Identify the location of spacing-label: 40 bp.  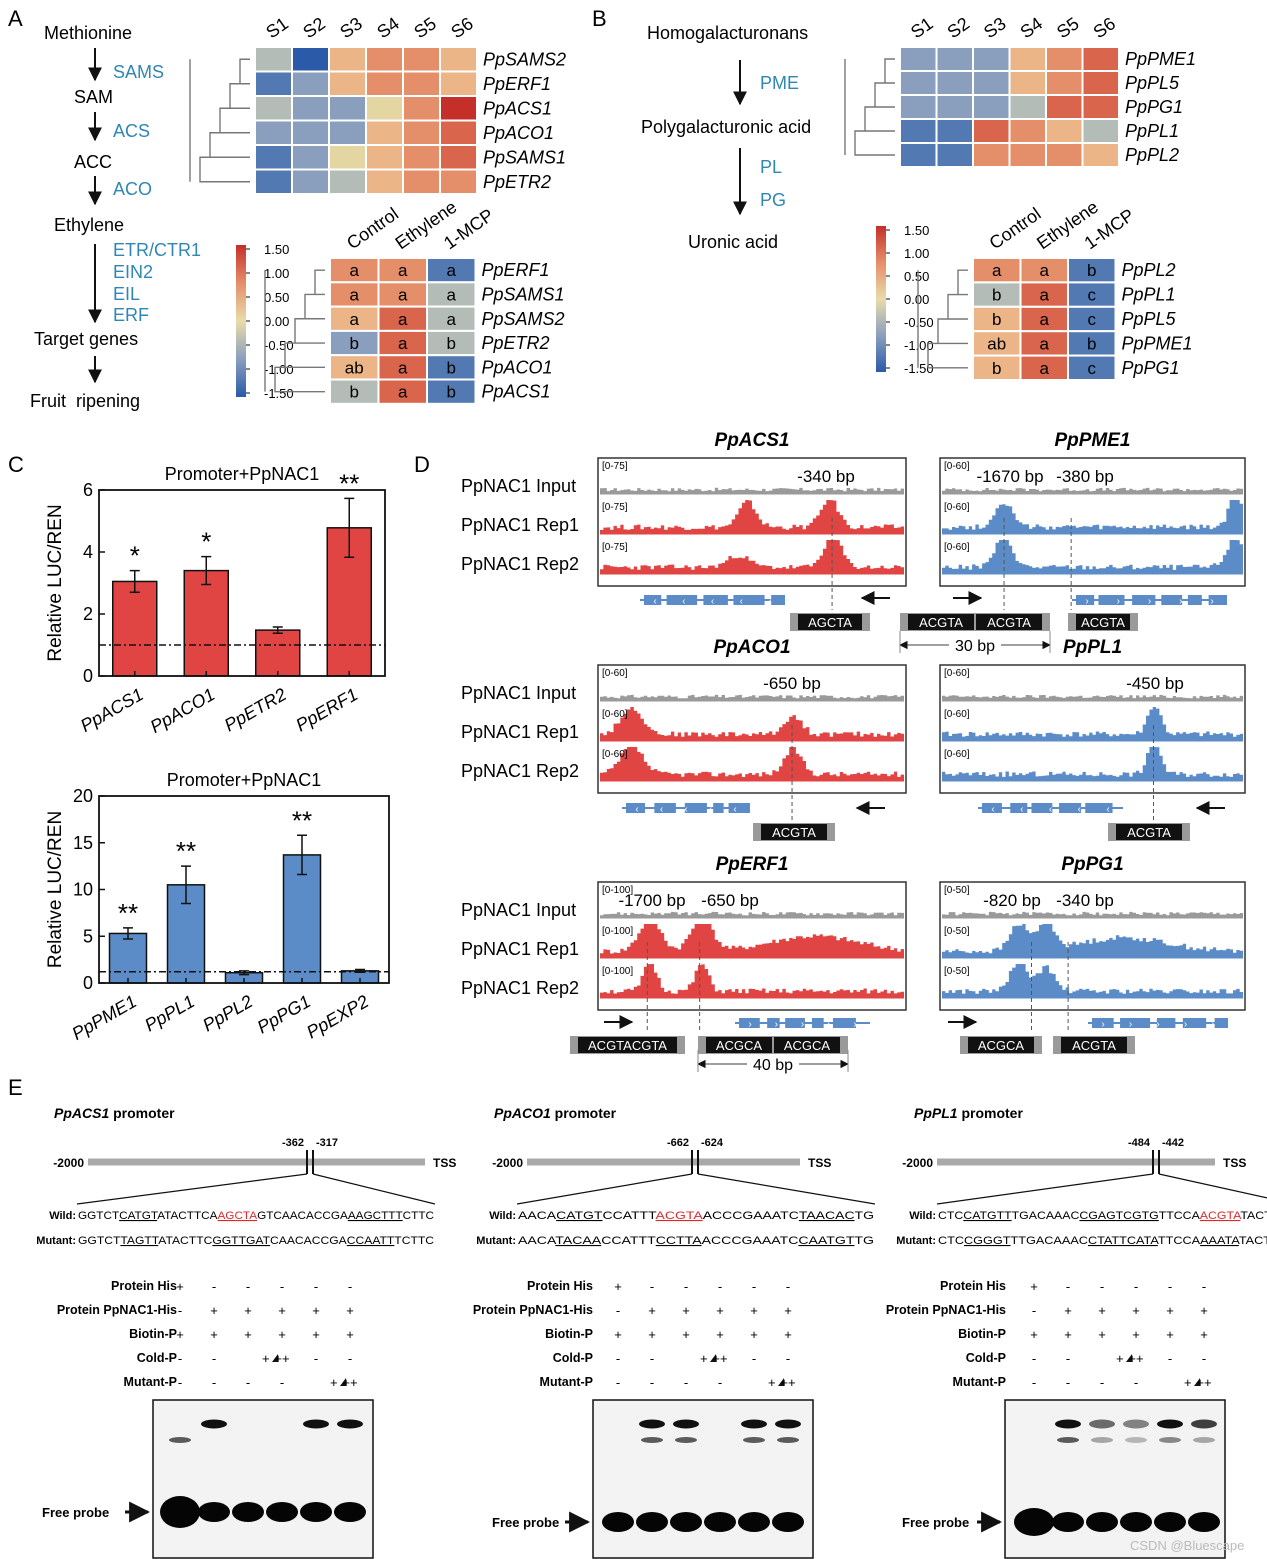
(773, 1065).